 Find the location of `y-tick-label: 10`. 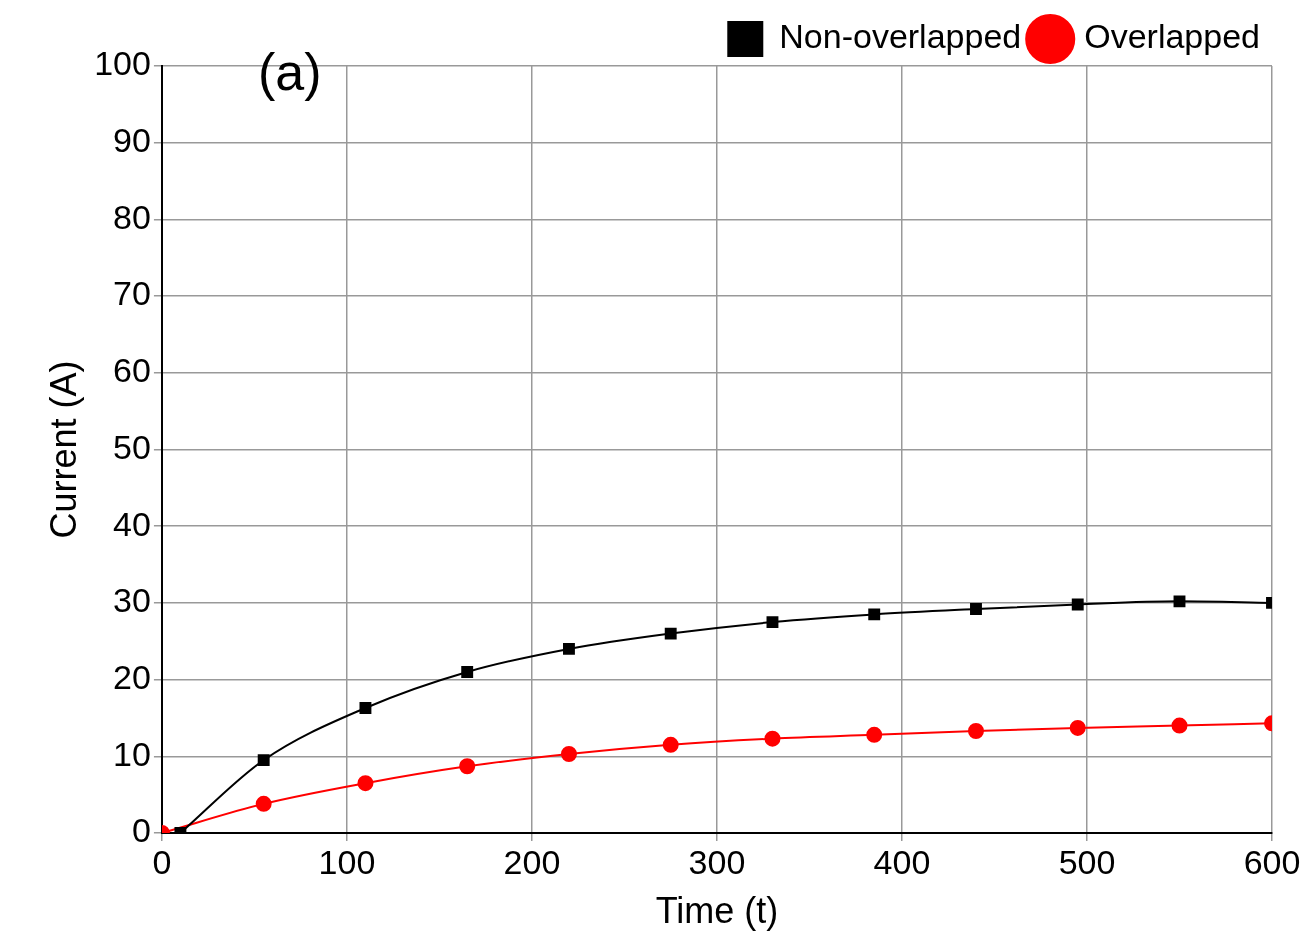

y-tick-label: 10 is located at coordinates (132, 753).